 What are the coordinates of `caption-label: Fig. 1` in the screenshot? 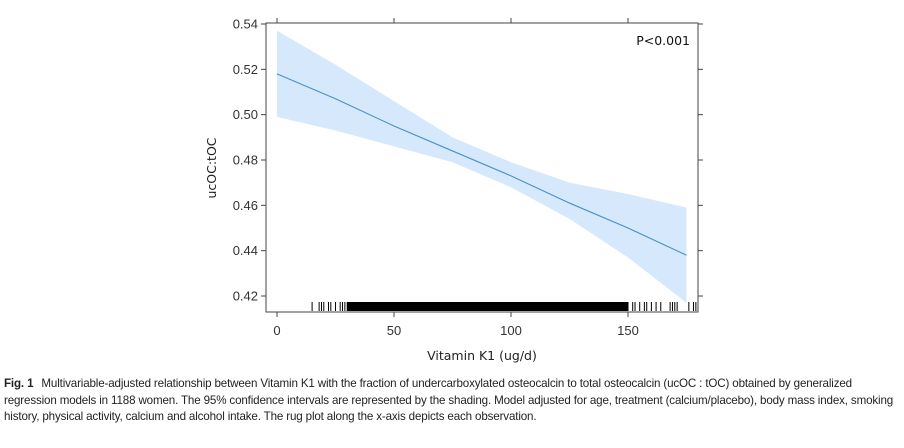 It's located at (19, 383).